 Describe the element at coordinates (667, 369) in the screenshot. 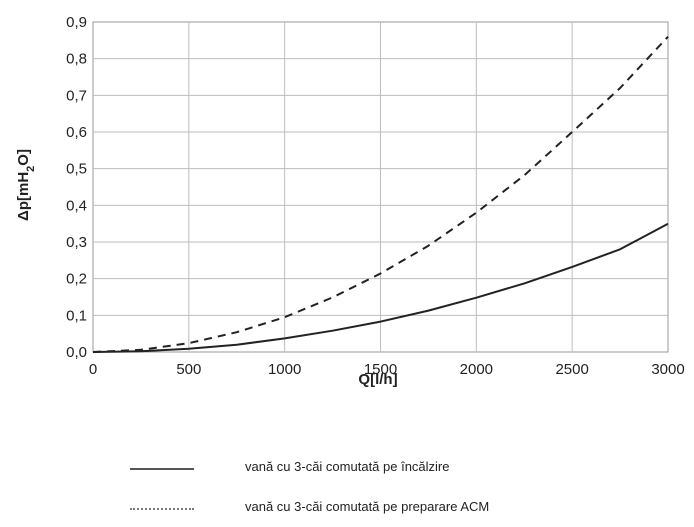

I see `x-tick-label: 3000` at that location.